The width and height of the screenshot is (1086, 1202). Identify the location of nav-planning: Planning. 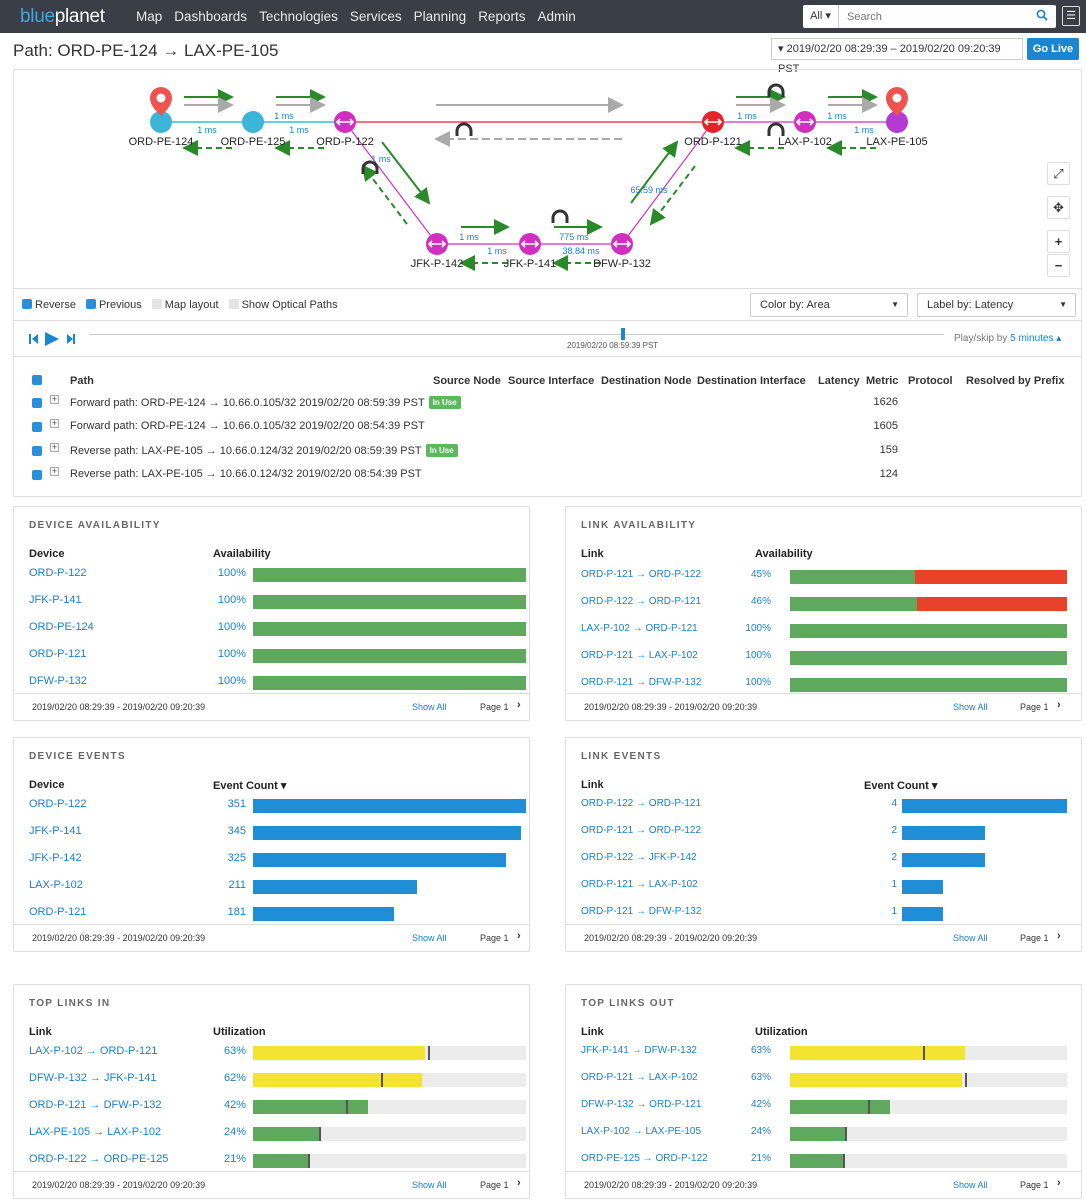
(440, 16).